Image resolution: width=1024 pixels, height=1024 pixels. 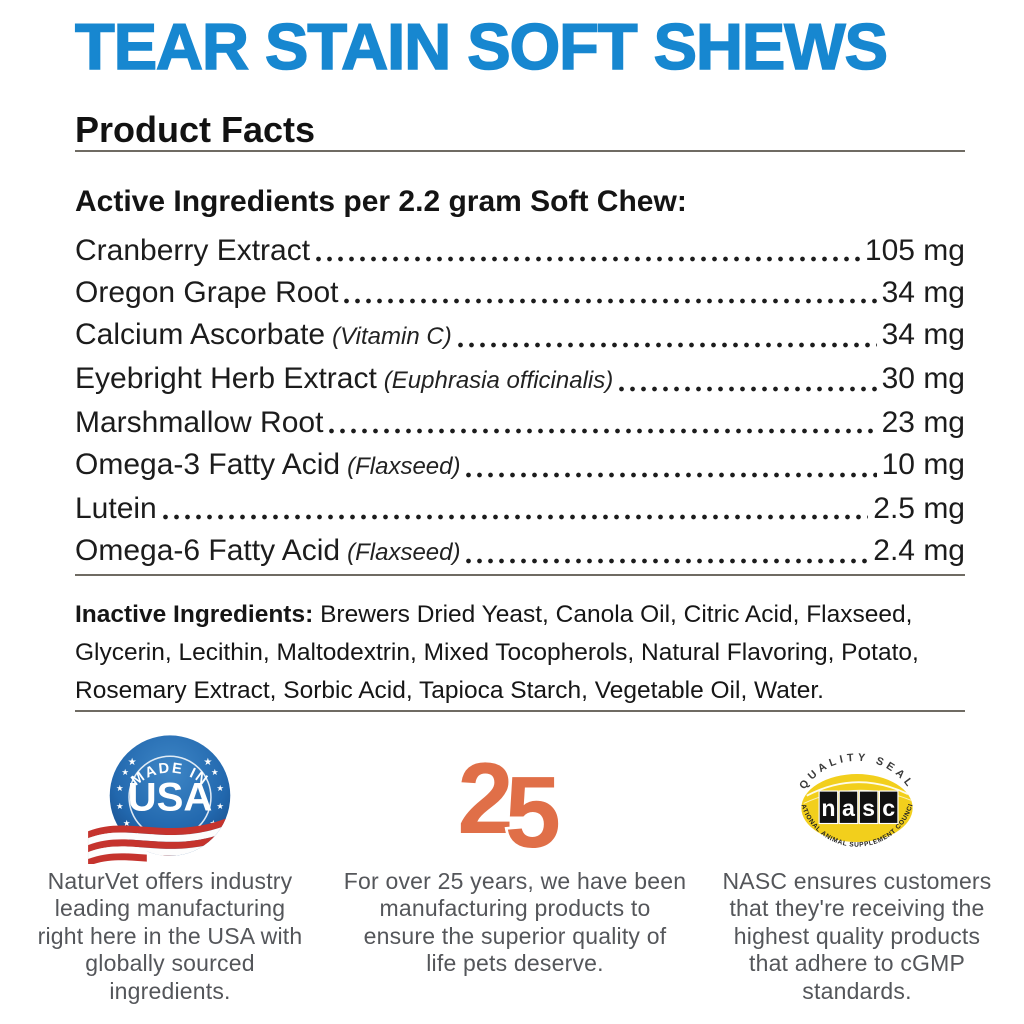 What do you see at coordinates (919, 550) in the screenshot?
I see `ingredient-amount: 2.4 mg` at bounding box center [919, 550].